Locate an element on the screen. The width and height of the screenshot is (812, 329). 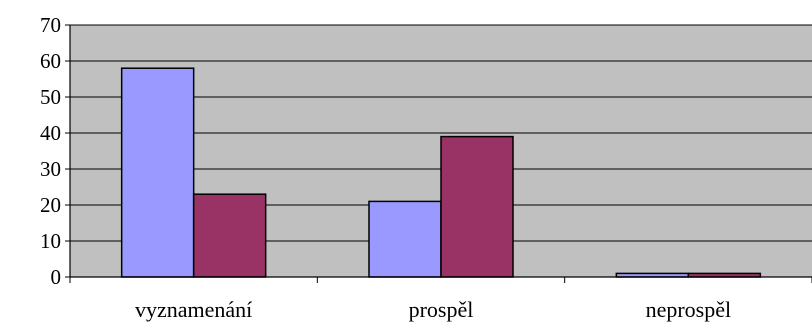
y-tick-label: 60 is located at coordinates (50, 61).